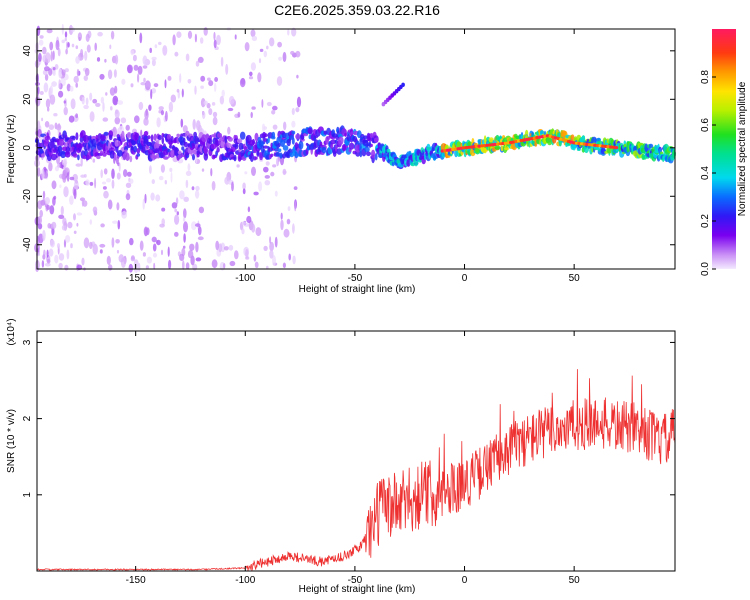  I want to click on x-tick-label: 0, so click(465, 580).